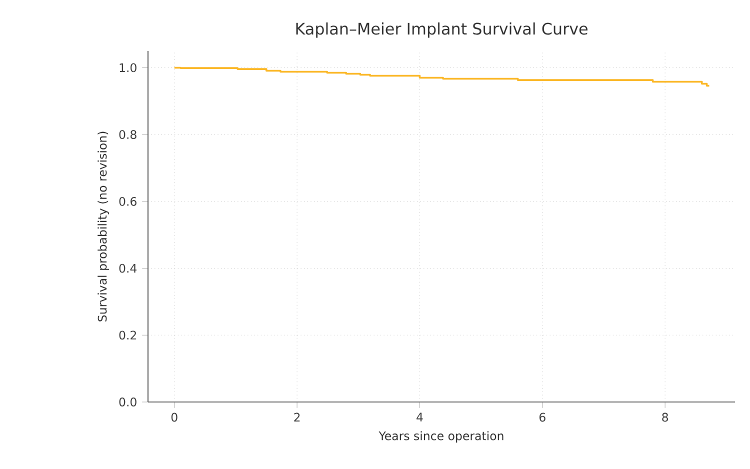 The width and height of the screenshot is (750, 469). Describe the element at coordinates (665, 417) in the screenshot. I see `x-tick-label: 8` at that location.